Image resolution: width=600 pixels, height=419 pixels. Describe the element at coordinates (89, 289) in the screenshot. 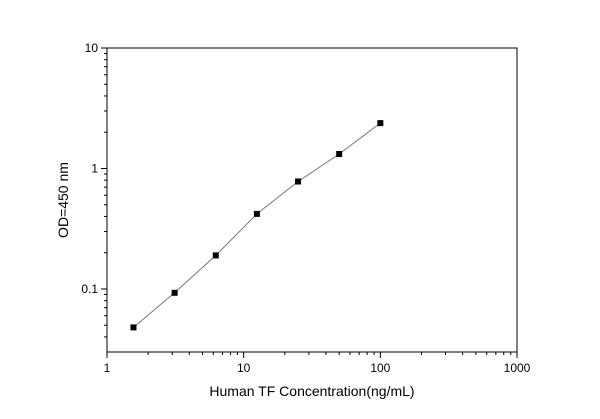

I see `y-tick-label: 0.1` at that location.